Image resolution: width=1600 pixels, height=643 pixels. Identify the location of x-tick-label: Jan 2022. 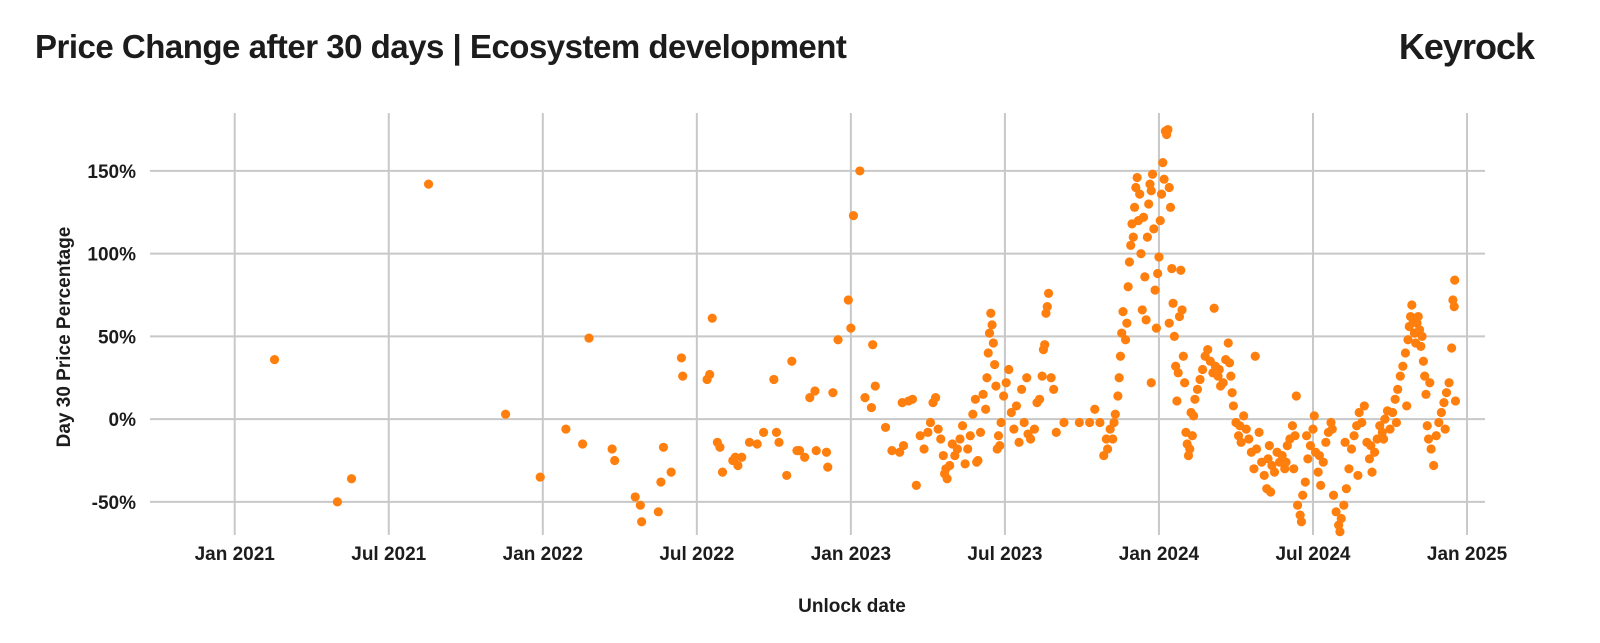
(543, 554).